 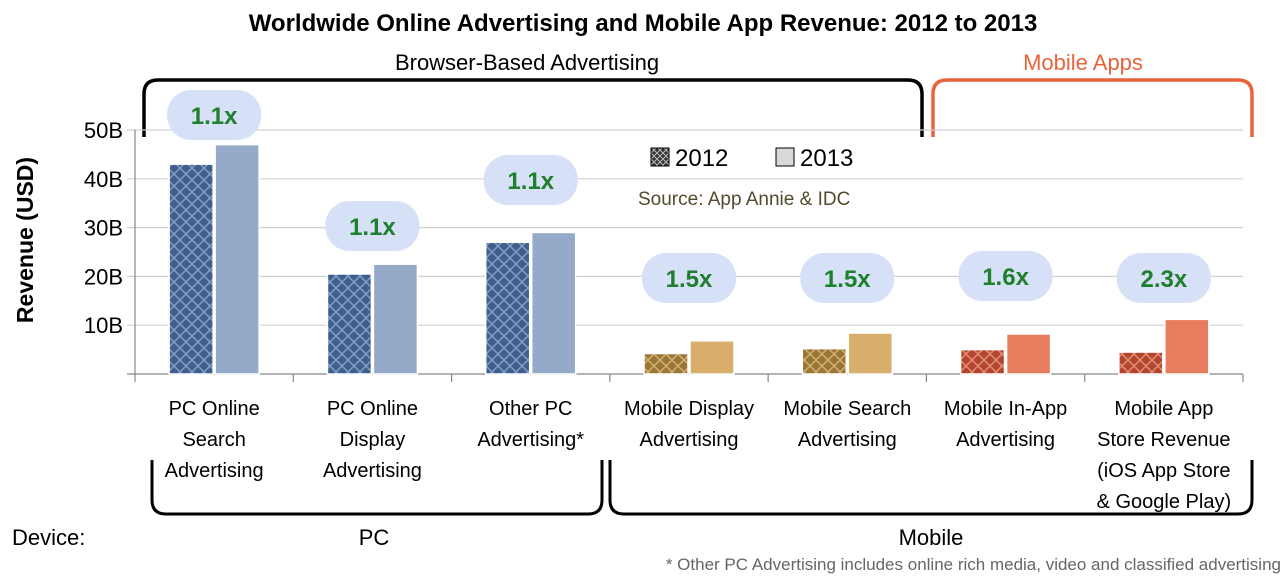 What do you see at coordinates (103, 179) in the screenshot?
I see `y-tick-label: 40B` at bounding box center [103, 179].